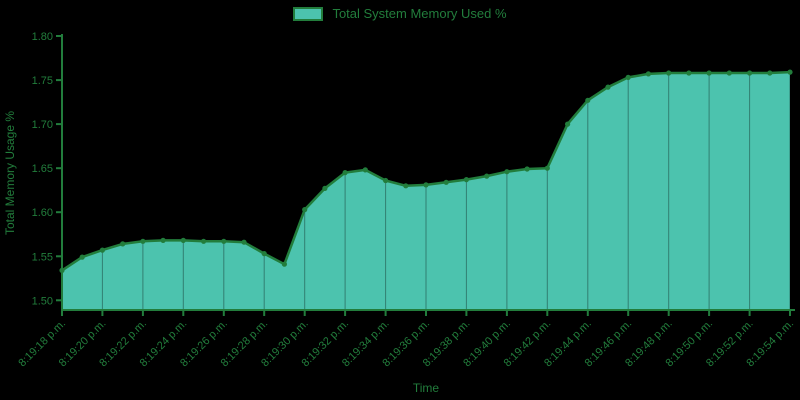 The image size is (800, 400). Describe the element at coordinates (10, 173) in the screenshot. I see `y-axis-title: Total Memory Usage %` at that location.